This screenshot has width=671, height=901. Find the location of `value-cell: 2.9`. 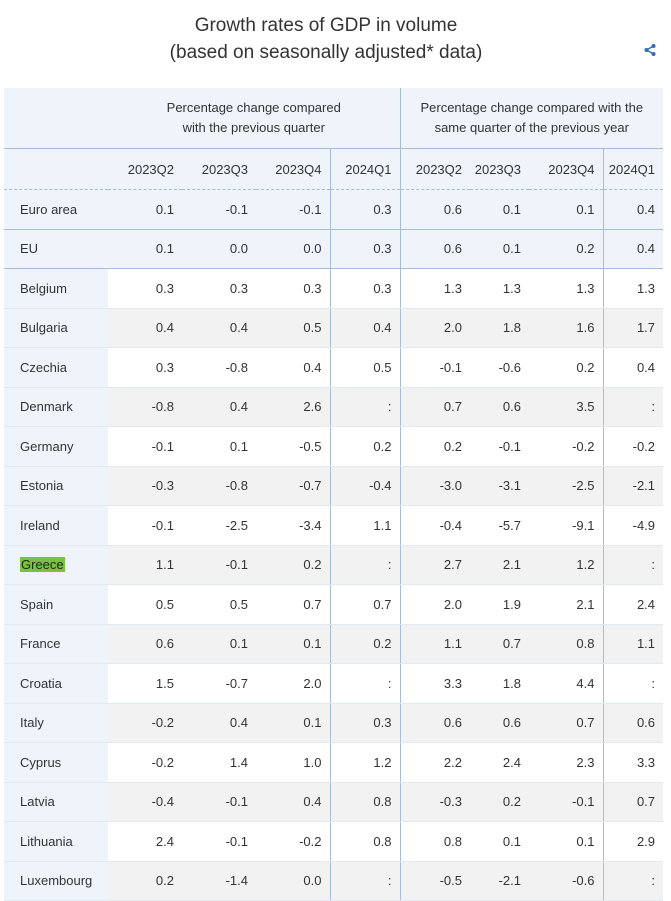

value-cell: 2.9 is located at coordinates (633, 841).